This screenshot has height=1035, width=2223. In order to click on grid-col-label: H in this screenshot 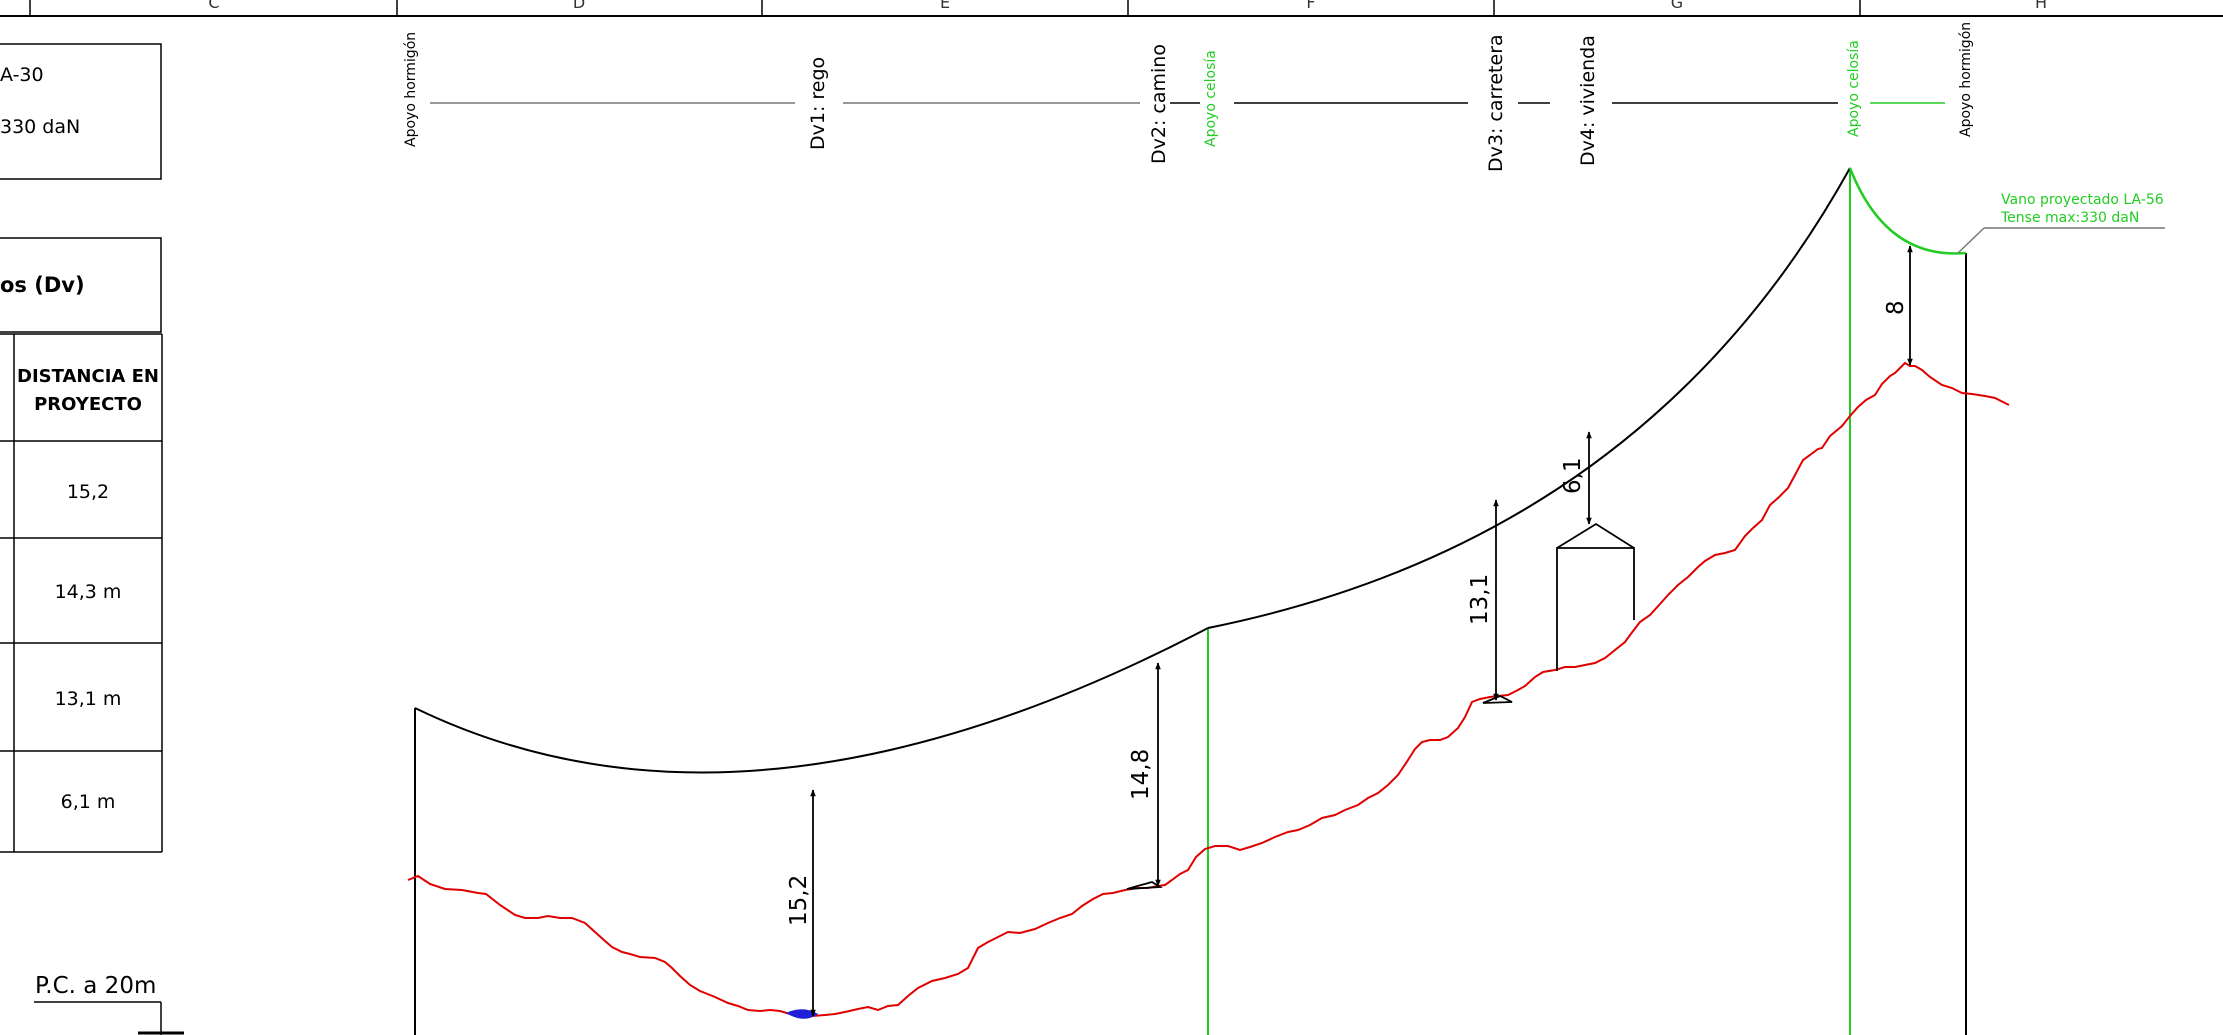, I will do `click(2041, 6)`.